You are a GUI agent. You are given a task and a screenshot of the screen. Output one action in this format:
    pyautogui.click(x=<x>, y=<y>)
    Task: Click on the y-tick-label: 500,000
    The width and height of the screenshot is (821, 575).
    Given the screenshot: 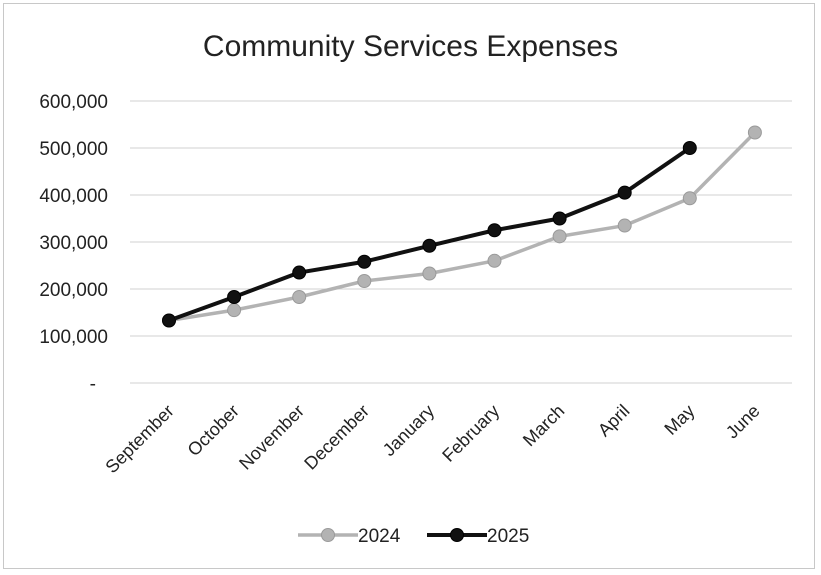 What is the action you would take?
    pyautogui.click(x=73, y=149)
    